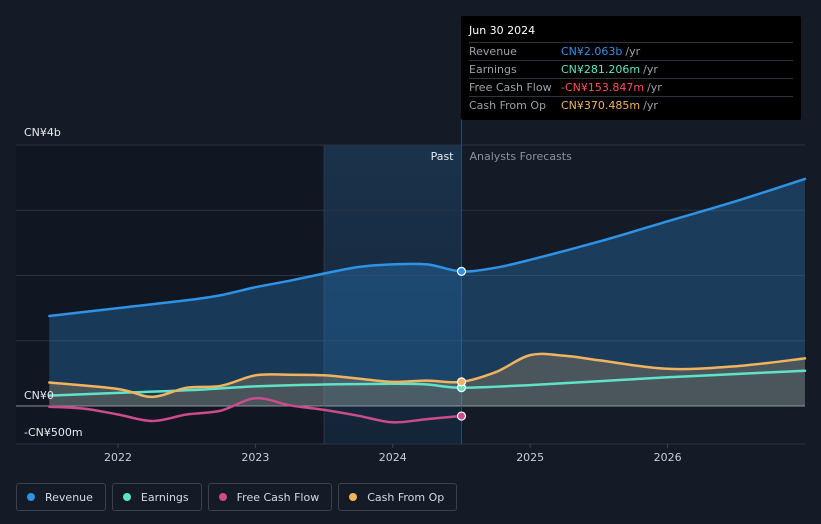 The width and height of the screenshot is (821, 524). I want to click on tooltip-row-earnings: Earnings CN¥281.206m /yr, so click(631, 69).